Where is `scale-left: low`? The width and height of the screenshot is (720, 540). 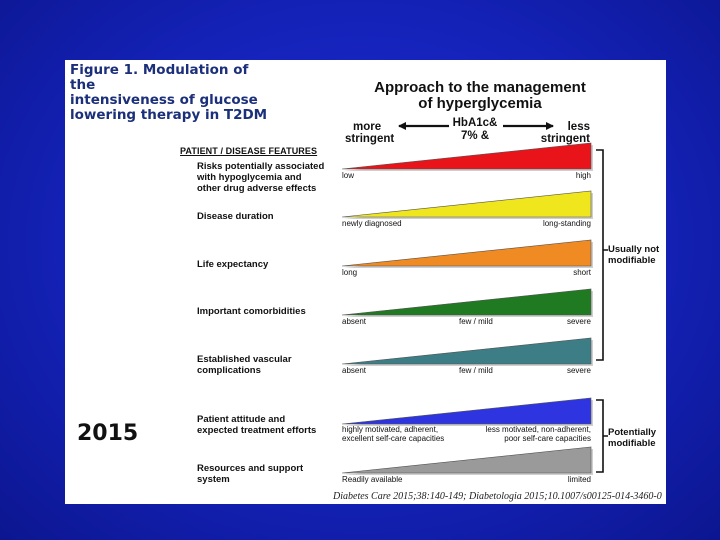
scale-left: low is located at coordinates (348, 175).